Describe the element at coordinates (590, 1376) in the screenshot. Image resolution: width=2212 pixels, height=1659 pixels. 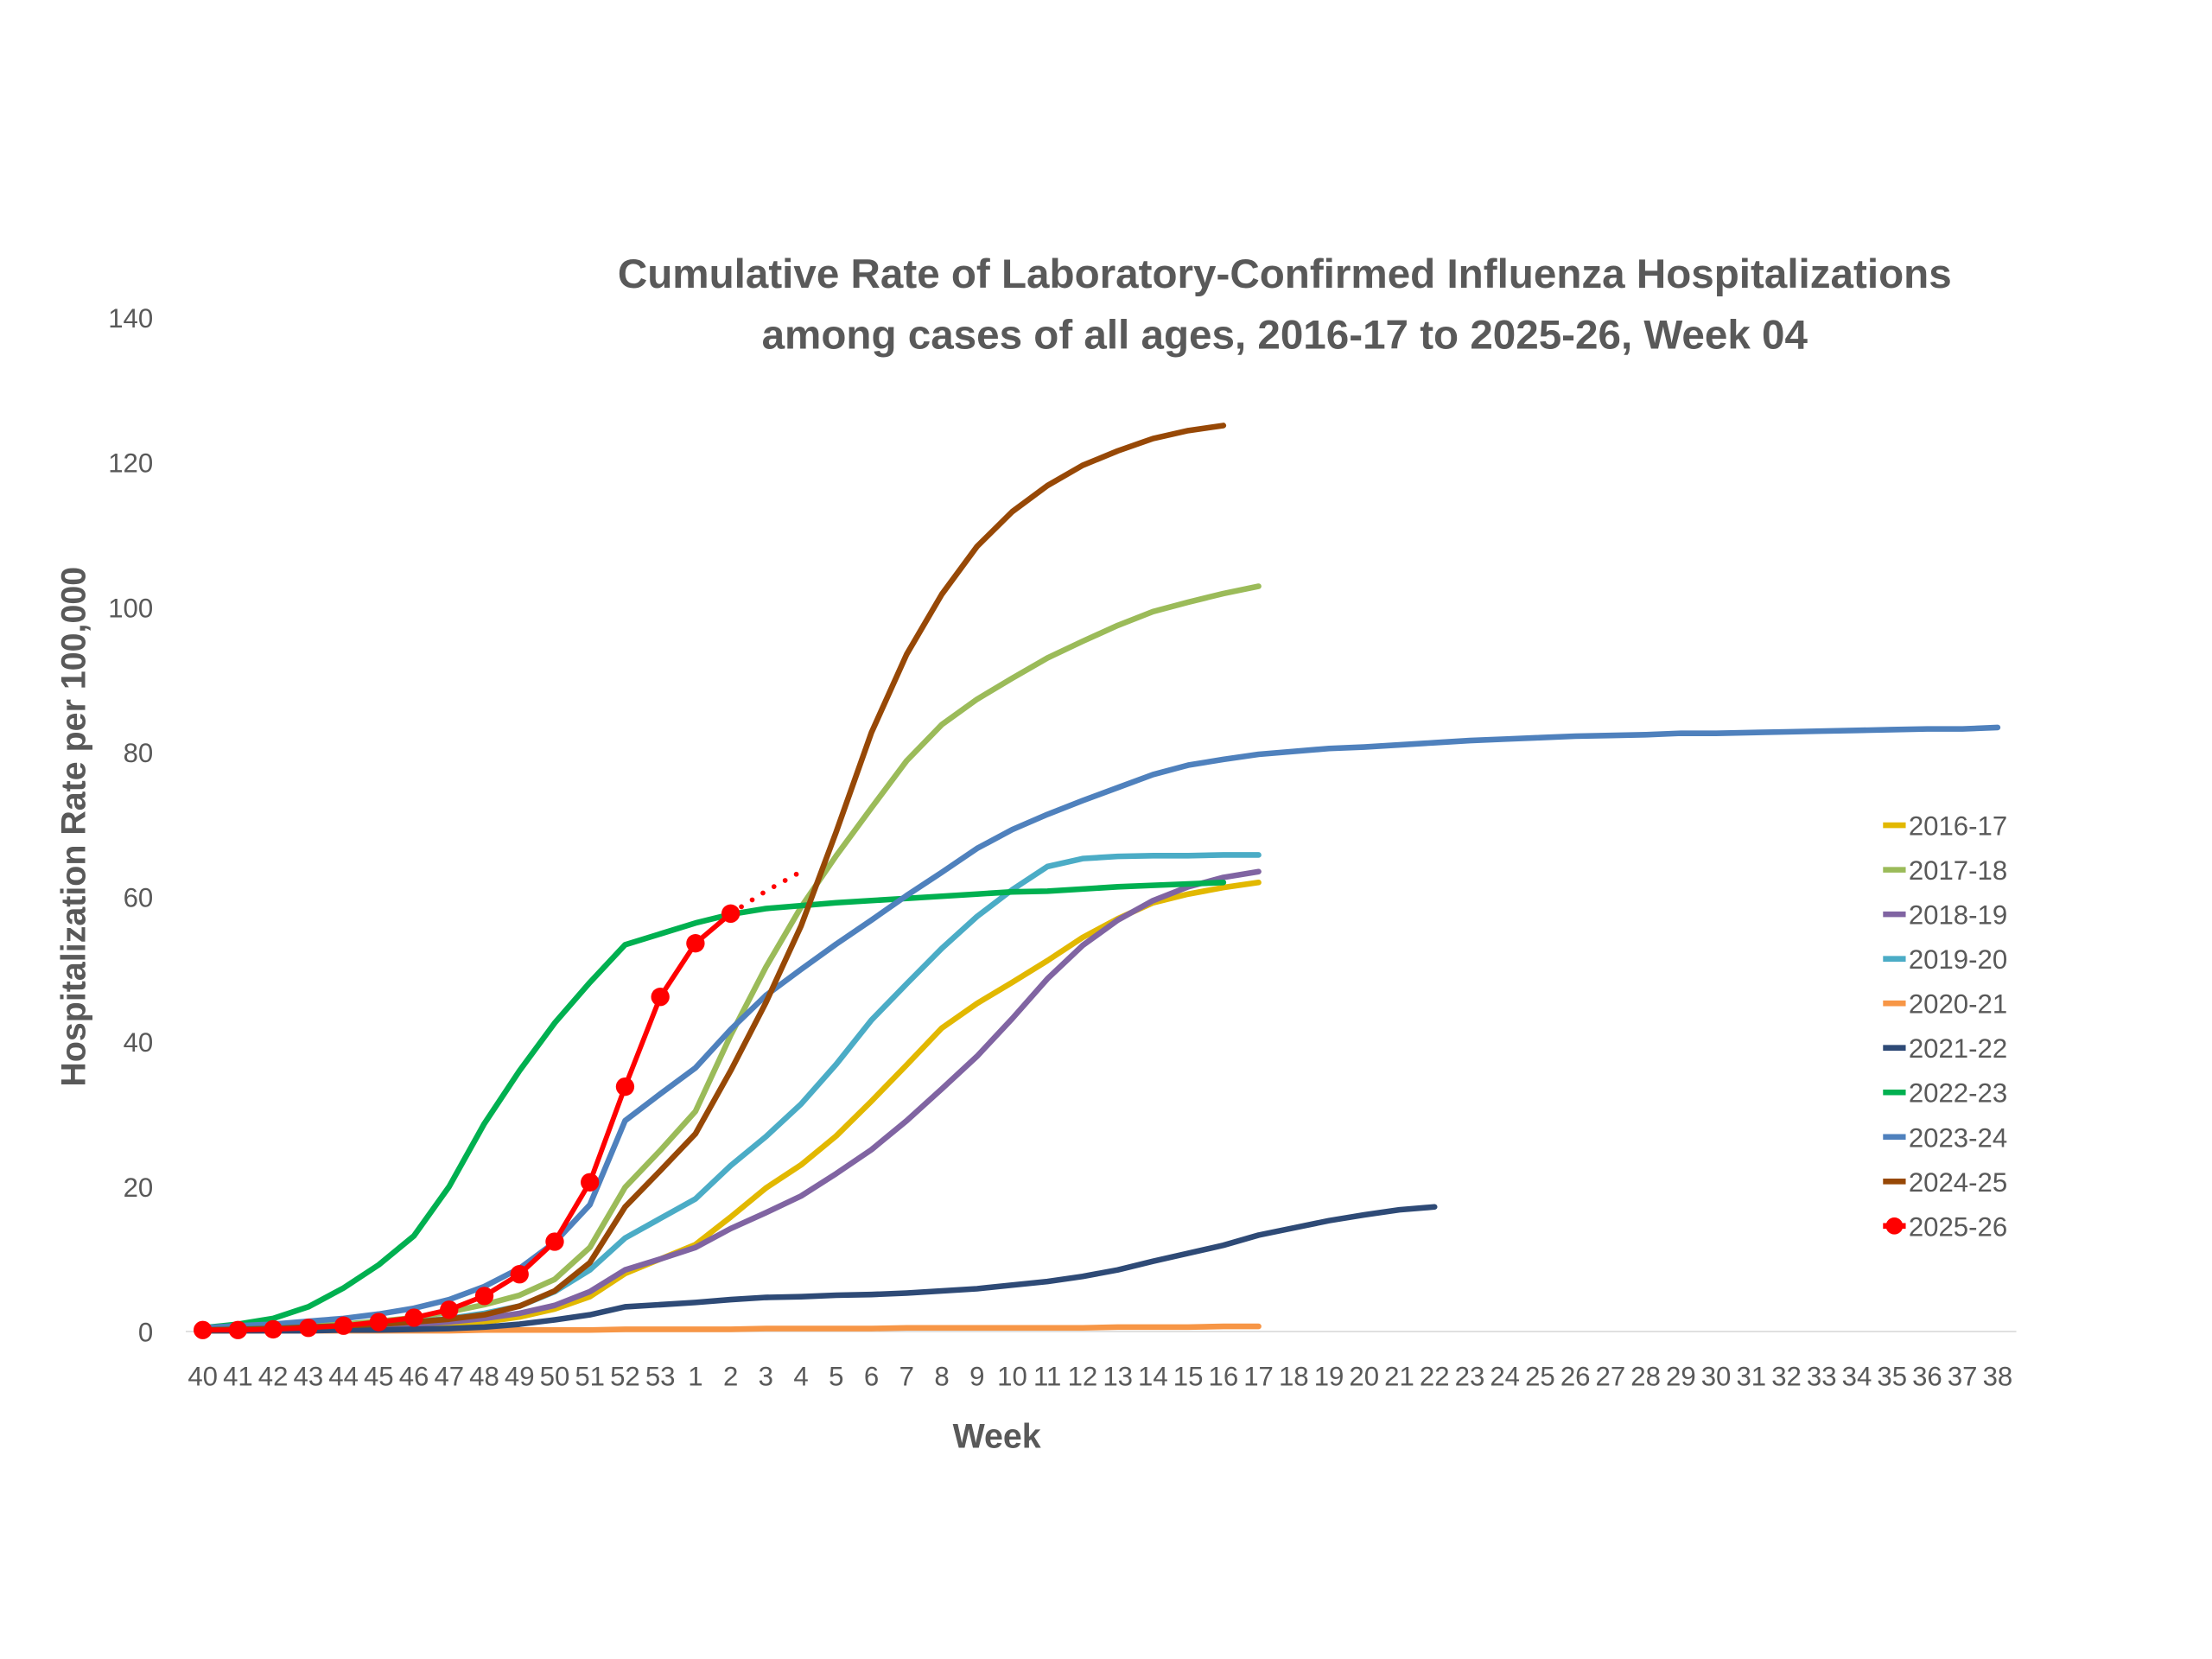
I see `x-tick-label: 51` at that location.